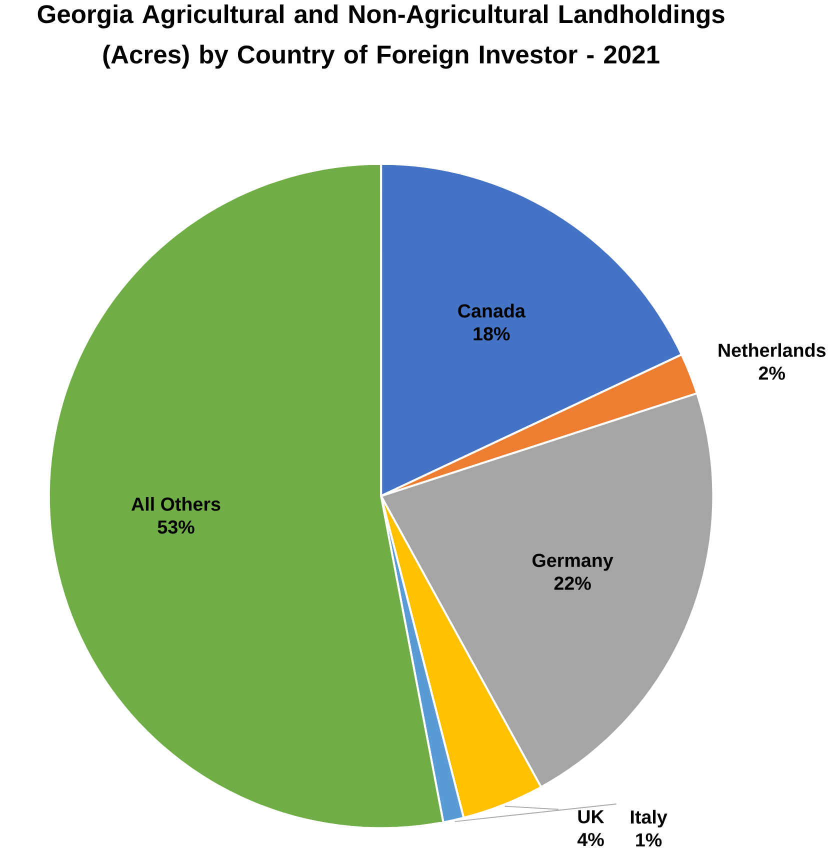 This screenshot has height=851, width=831. I want to click on slice-label: All Others, so click(176, 504).